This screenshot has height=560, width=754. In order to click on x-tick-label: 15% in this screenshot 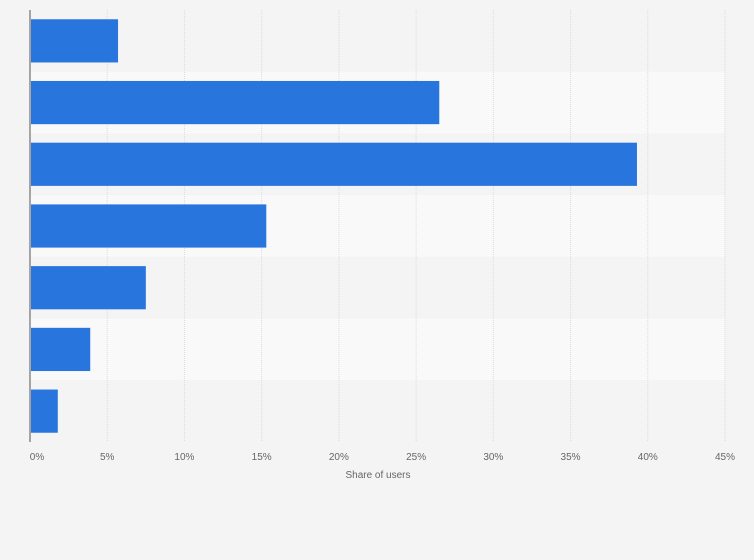, I will do `click(262, 457)`.